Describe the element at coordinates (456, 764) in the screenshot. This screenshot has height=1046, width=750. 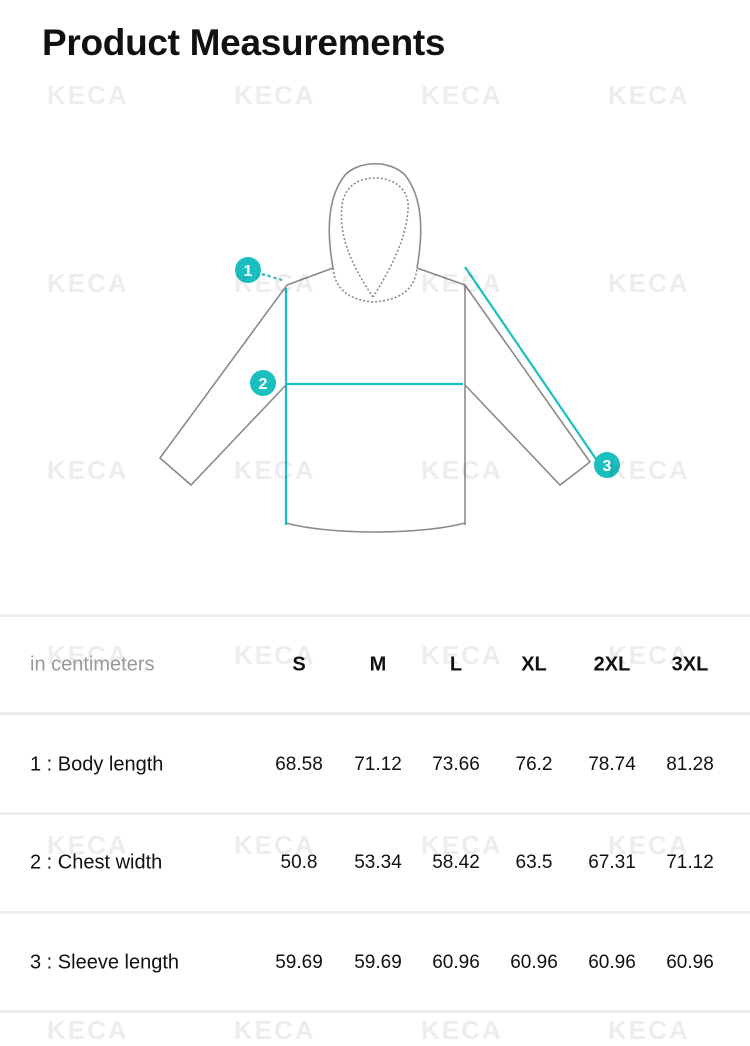
I see `measurement-value: 73.66` at that location.